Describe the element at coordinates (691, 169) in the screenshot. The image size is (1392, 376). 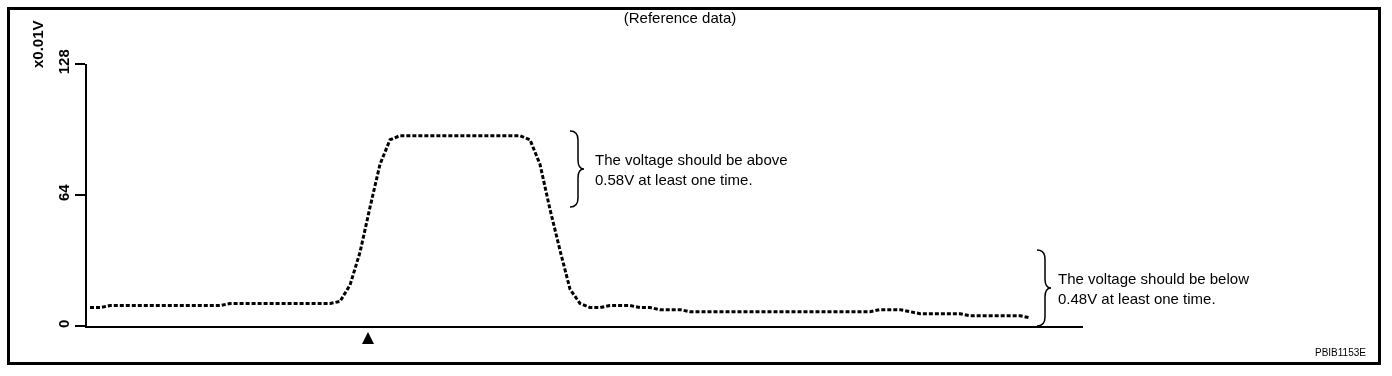
I see `annotation: The voltage should be above 0.58V at least one time.` at that location.